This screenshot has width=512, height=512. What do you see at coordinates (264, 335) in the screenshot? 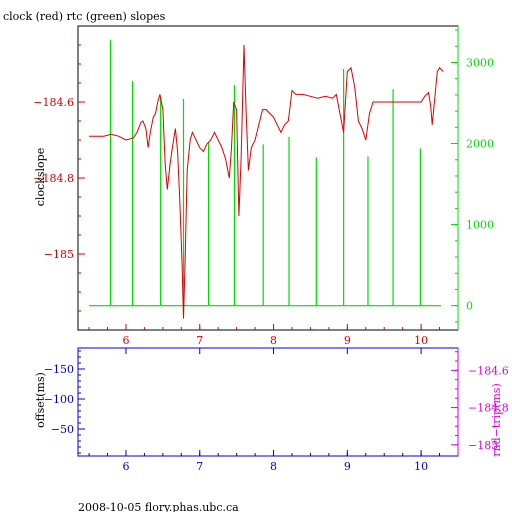
I see `top-x-axis: 6 7 8 9 10` at bounding box center [264, 335].